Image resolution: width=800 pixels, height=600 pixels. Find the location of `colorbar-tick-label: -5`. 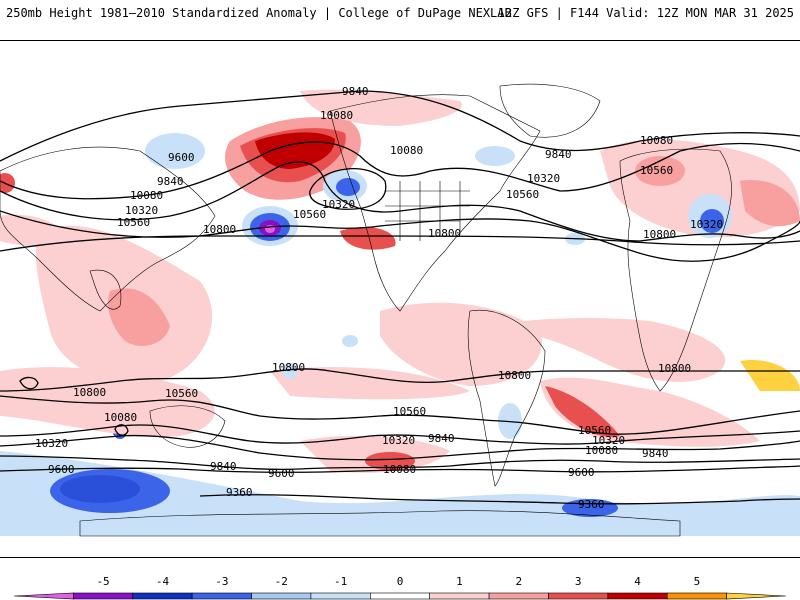

colorbar-tick-label: -5 is located at coordinates (102, 581).